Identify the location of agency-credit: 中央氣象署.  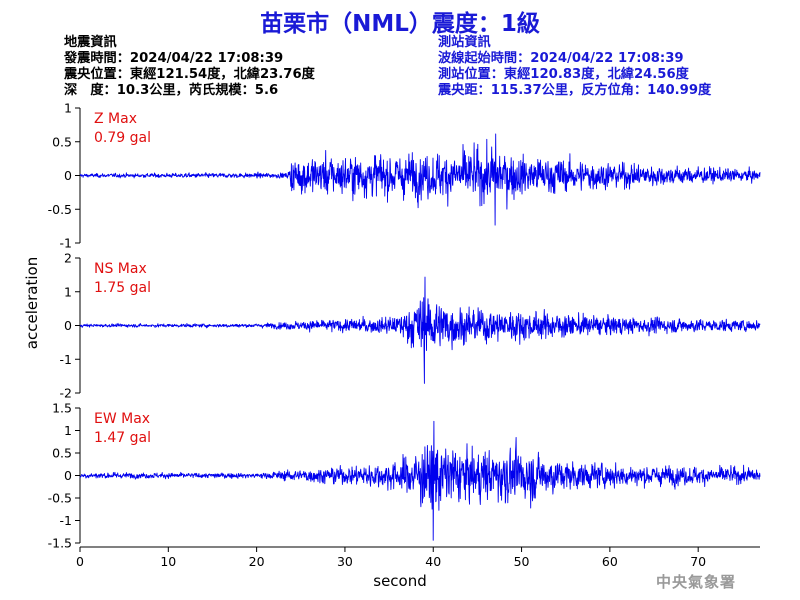
(696, 582).